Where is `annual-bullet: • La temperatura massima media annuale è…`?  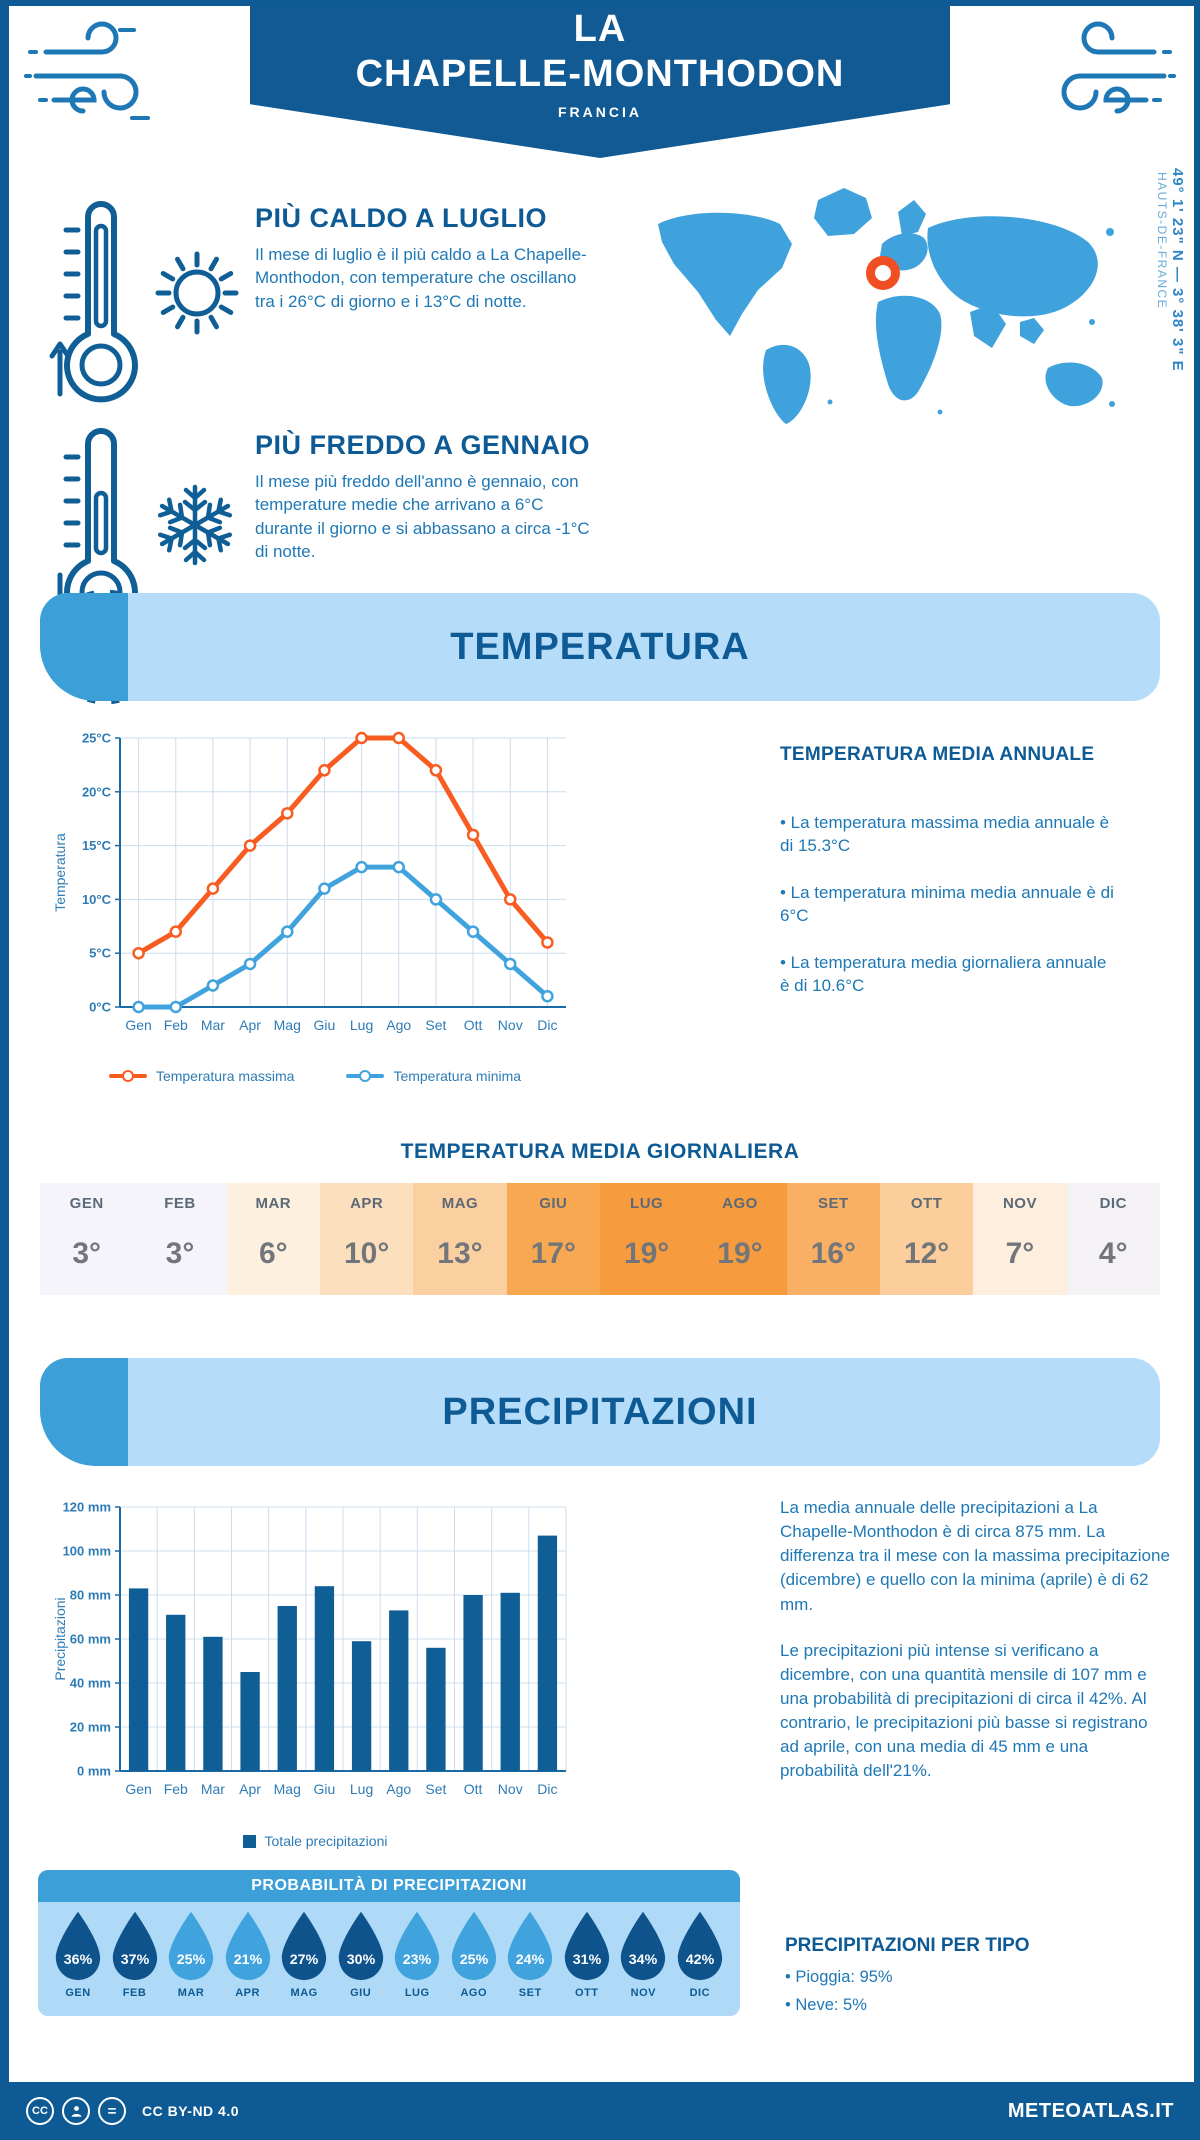
annual-bullet: • La temperatura massima media annuale è… is located at coordinates (945, 834).